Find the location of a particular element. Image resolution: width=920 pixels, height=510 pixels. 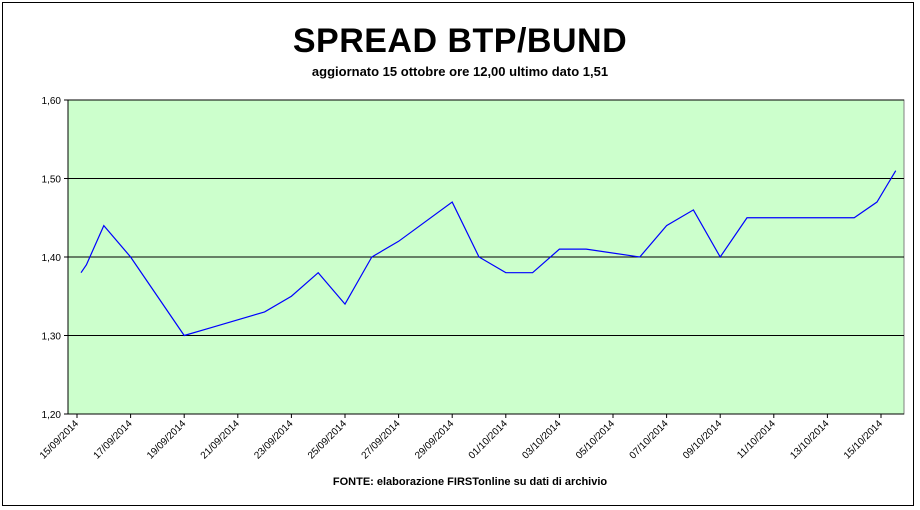

x-tick-label: 13/10/2014 is located at coordinates (809, 439).